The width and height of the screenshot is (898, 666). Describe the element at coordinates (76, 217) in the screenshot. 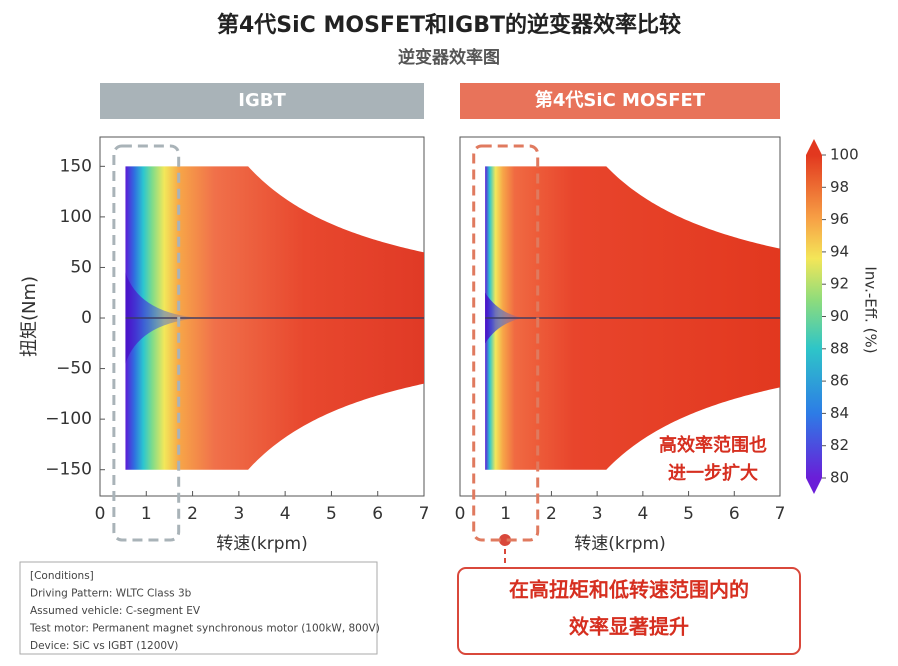

I see `y-tick-label: 100` at that location.